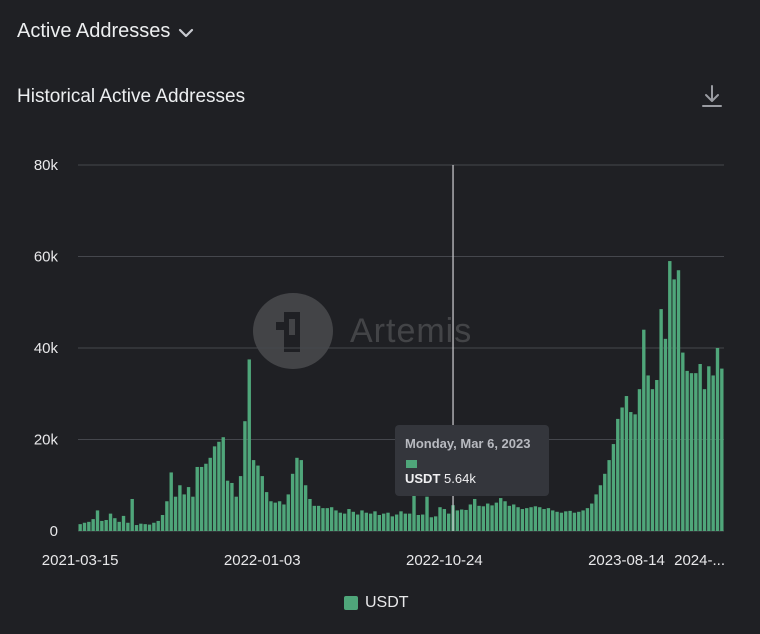 This screenshot has height=634, width=760. What do you see at coordinates (105, 31) in the screenshot?
I see `active-addresses-dropdown: Active Addresses` at bounding box center [105, 31].